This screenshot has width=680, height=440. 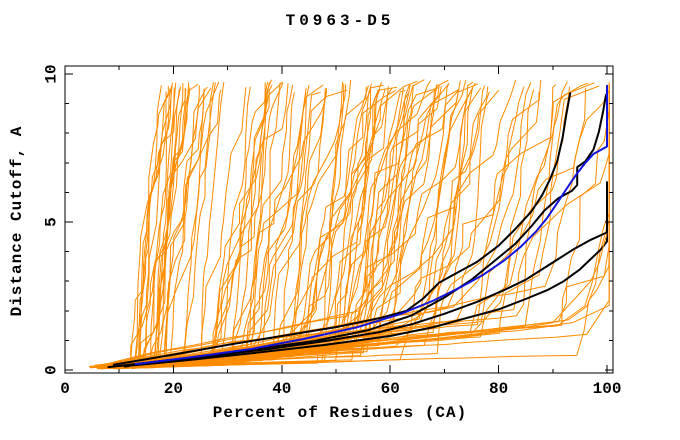 What do you see at coordinates (52, 73) in the screenshot?
I see `y-tick-label: 10` at bounding box center [52, 73].